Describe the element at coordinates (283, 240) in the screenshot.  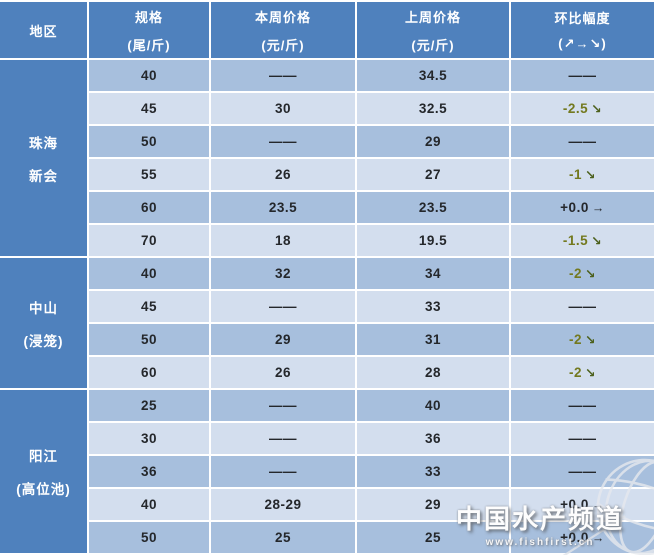
I see `this-week-price-cell: 18` at that location.